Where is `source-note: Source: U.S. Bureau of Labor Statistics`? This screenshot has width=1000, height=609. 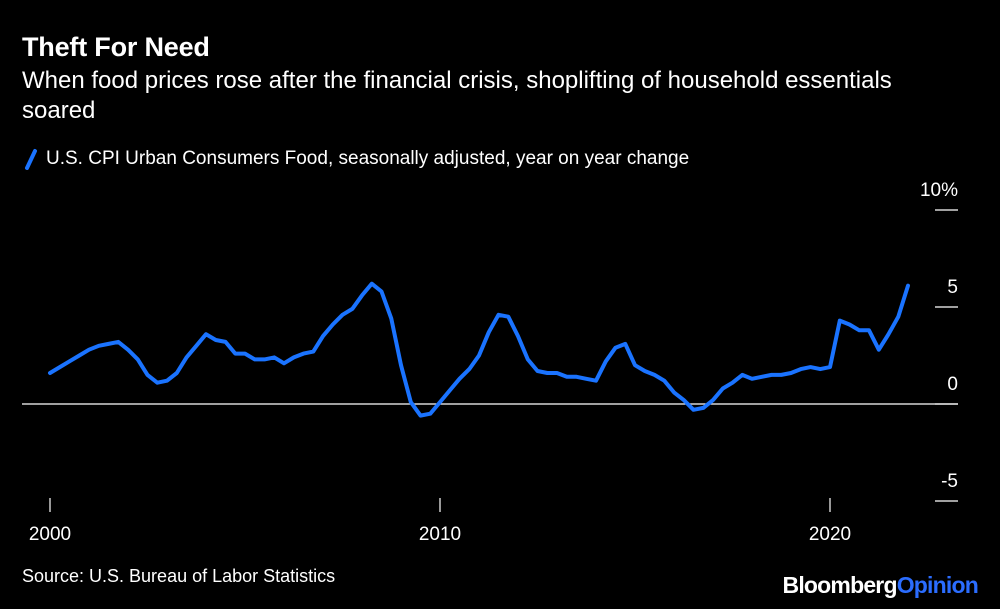 source-note: Source: U.S. Bureau of Labor Statistics is located at coordinates (179, 576).